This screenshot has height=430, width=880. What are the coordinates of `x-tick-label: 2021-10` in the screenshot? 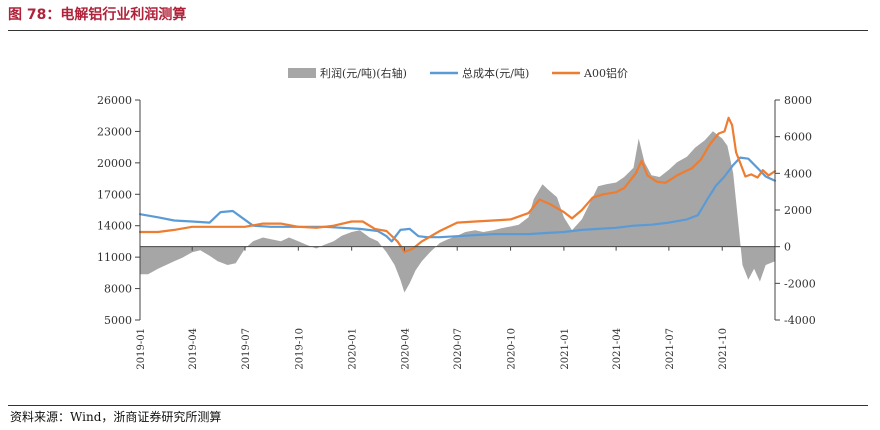 It's located at (723, 349).